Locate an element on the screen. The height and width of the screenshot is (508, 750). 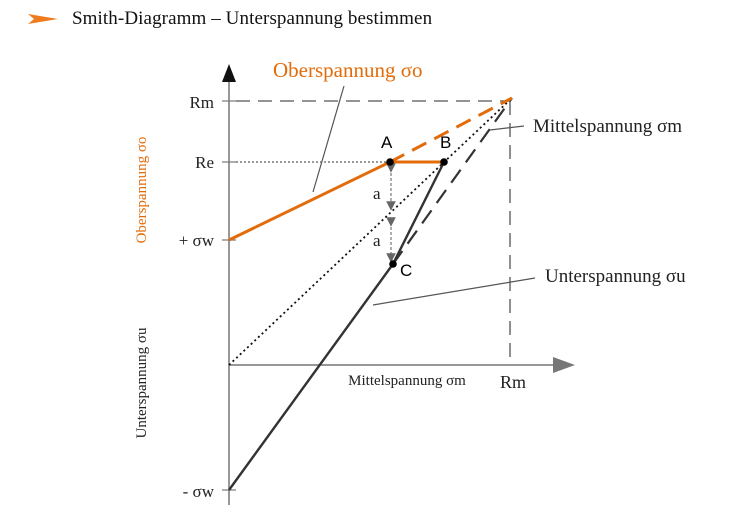
callout-mittelspannung: Mittelspannung σm is located at coordinates (607, 126).